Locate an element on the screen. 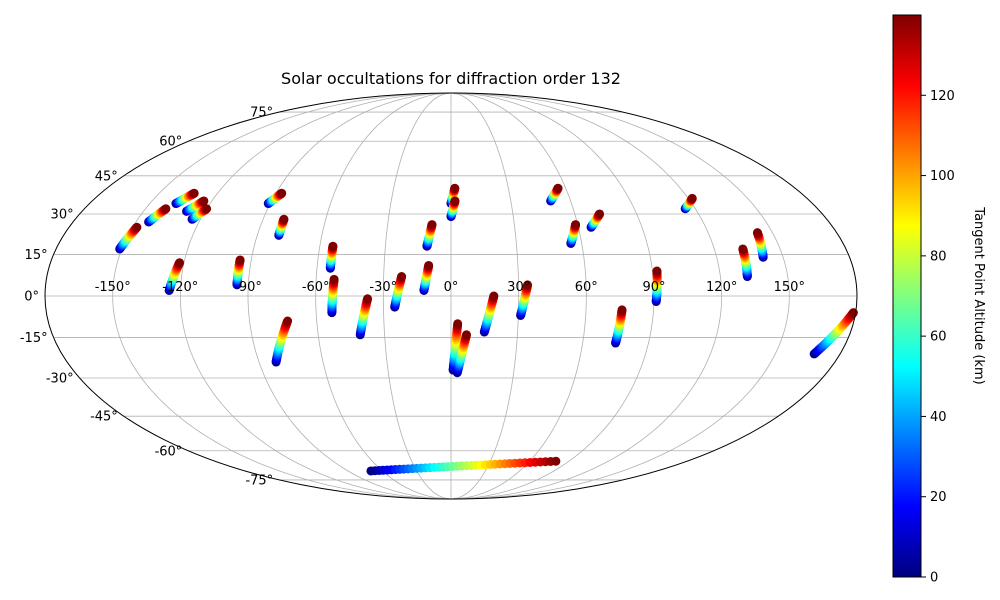  colorbar-tick-label: 100 is located at coordinates (942, 176).